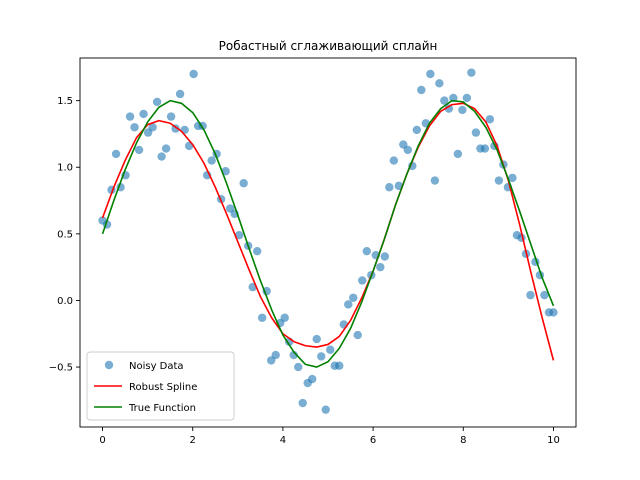 Image resolution: width=640 pixels, height=480 pixels. I want to click on y-tick-label: 1.0, so click(65, 168).